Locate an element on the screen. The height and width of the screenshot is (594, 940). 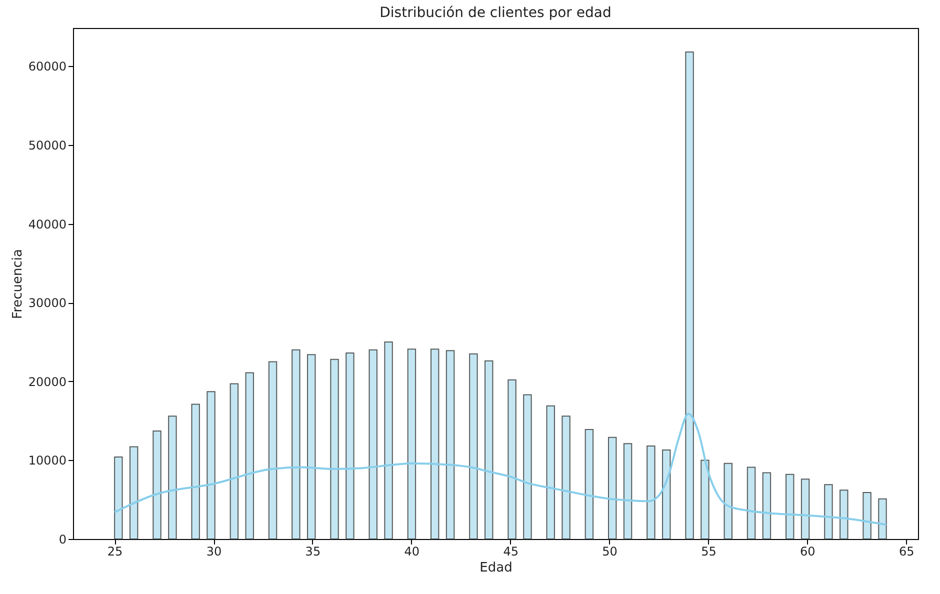
y-tick-label: 0 is located at coordinates (62, 539).